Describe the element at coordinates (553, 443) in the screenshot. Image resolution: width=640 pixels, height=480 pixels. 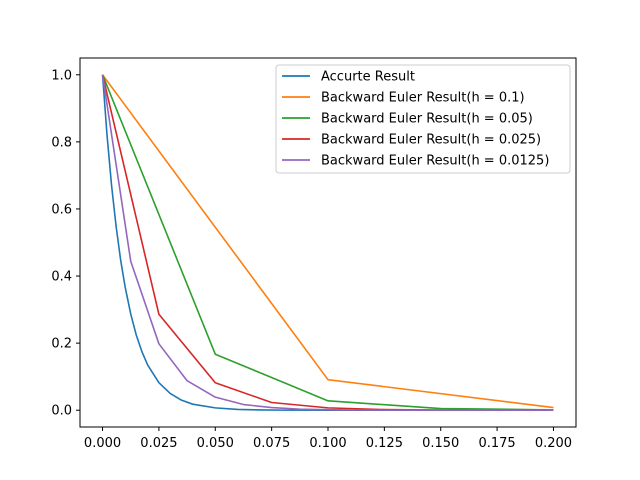
I see `x-tick-label: 0.200` at that location.